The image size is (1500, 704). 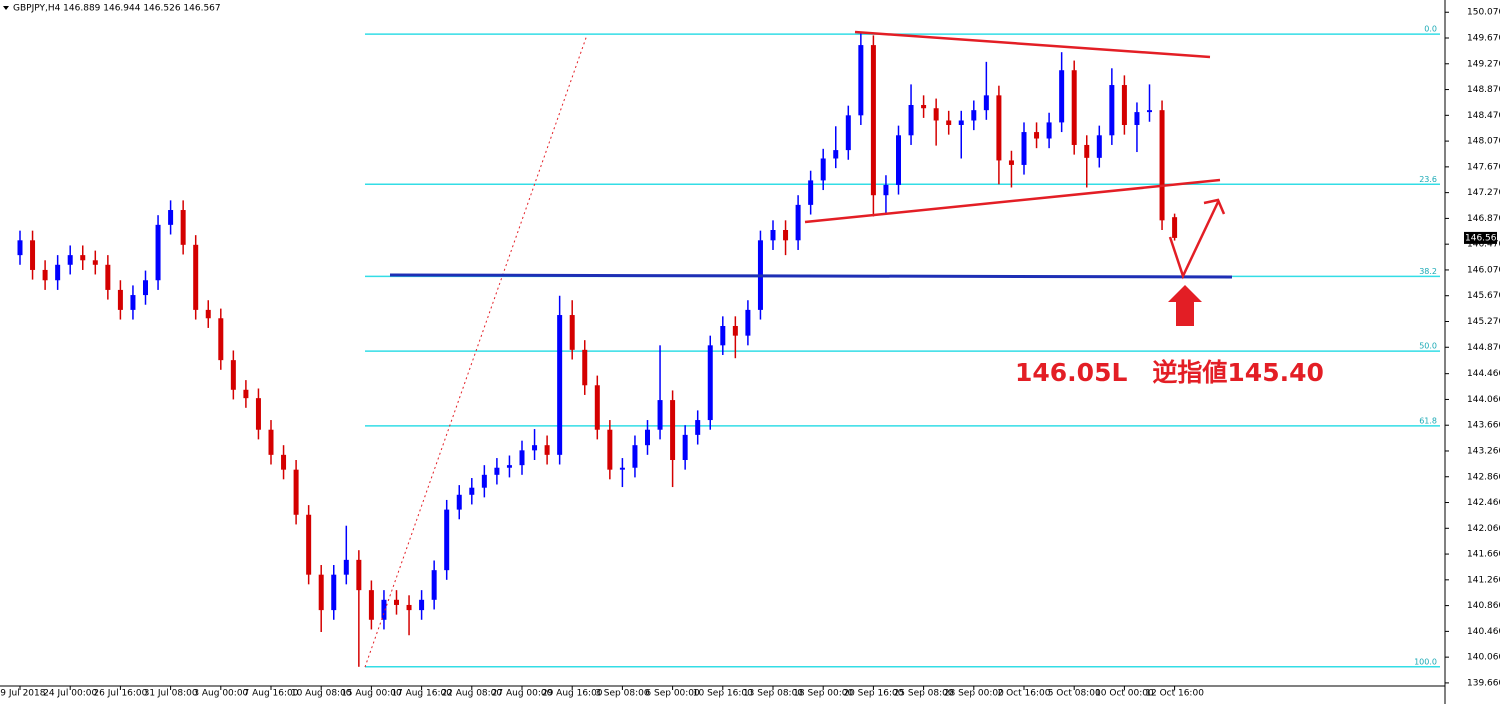 I want to click on x-tick-label: 20 Sep 16:00, so click(x=873, y=694).